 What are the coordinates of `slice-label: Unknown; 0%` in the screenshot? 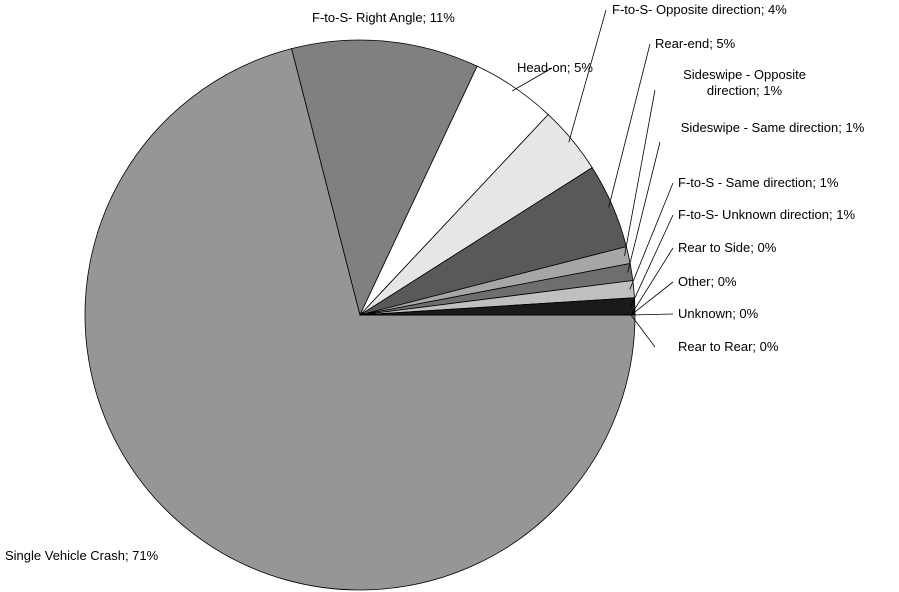 It's located at (718, 313).